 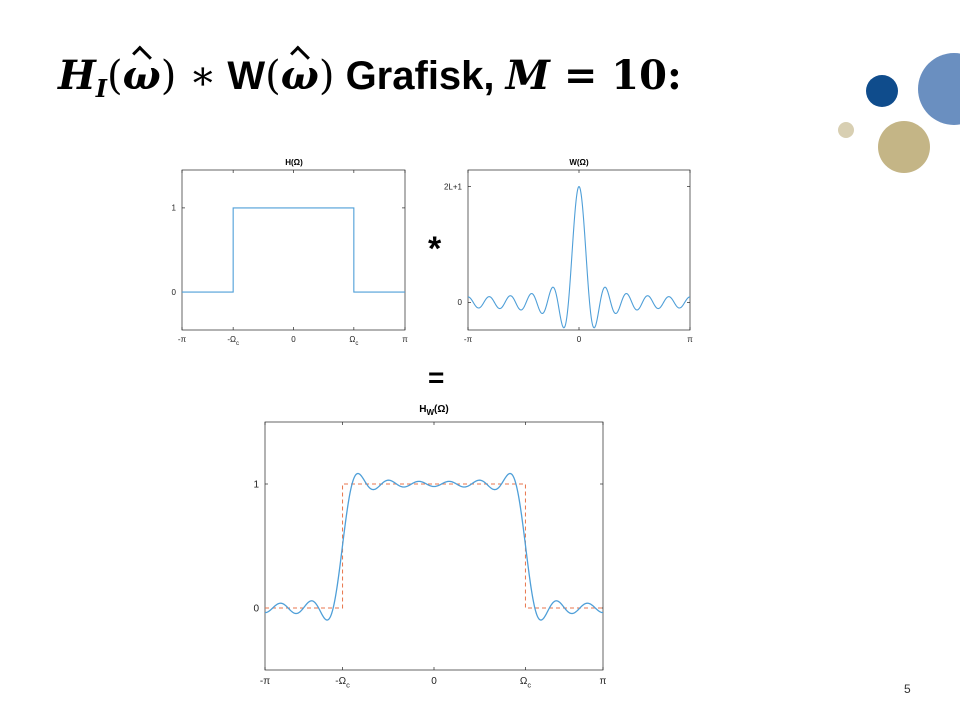 I want to click on title-equals-ten: = 10:, so click(x=615, y=75).